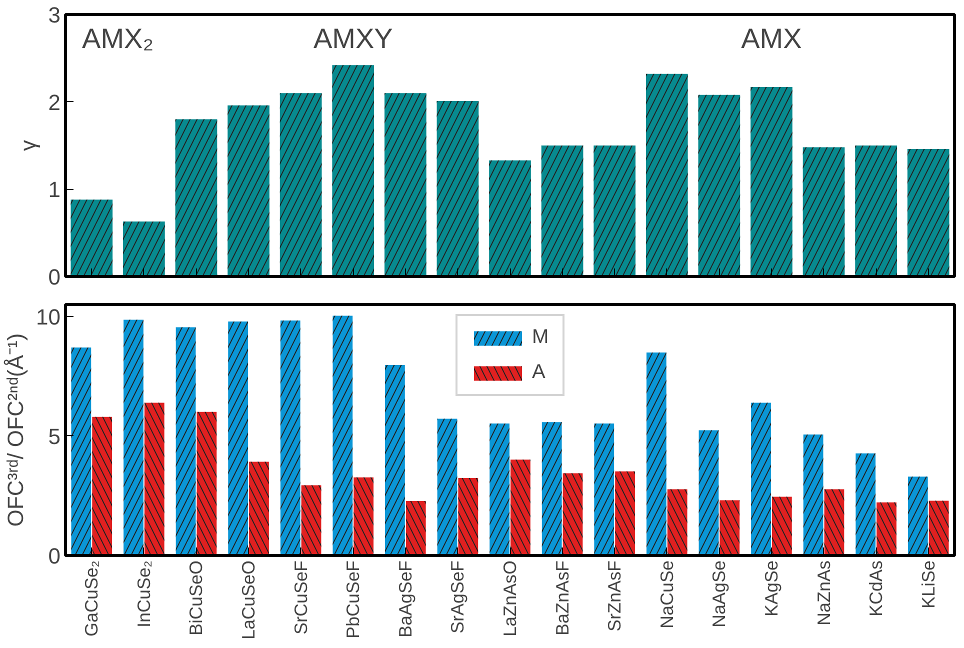  What do you see at coordinates (15, 430) in the screenshot?
I see `y-axis-title: OFC³ʳᵈ/ OFC²ⁿᵈ(Å⁻¹)` at bounding box center [15, 430].